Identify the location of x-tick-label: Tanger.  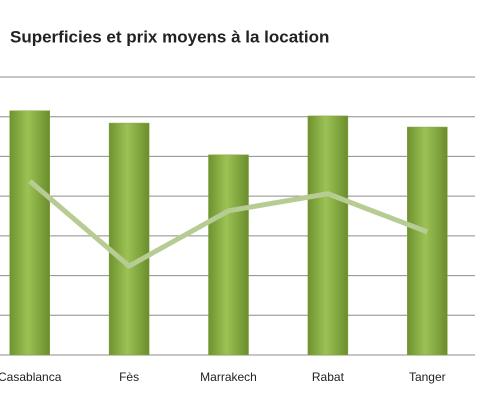
(427, 377).